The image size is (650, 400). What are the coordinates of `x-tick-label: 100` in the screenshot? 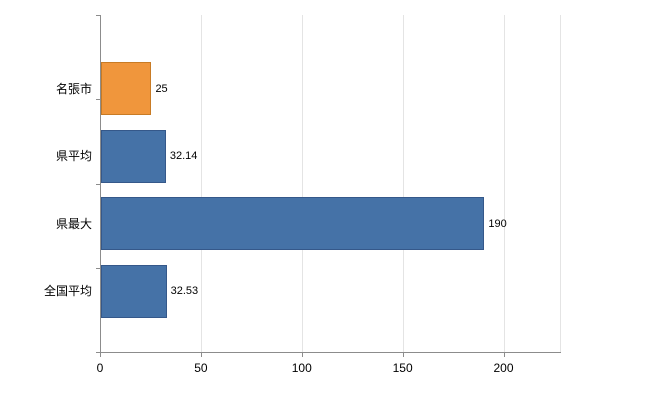 It's located at (301, 368).